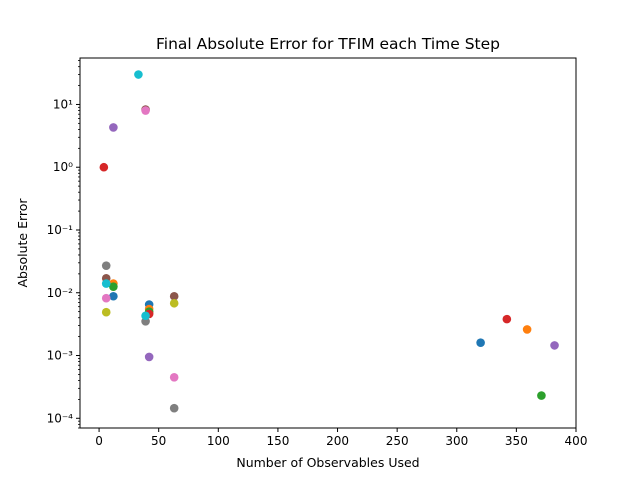 The image size is (640, 480). I want to click on x-tick-label: 250, so click(397, 441).